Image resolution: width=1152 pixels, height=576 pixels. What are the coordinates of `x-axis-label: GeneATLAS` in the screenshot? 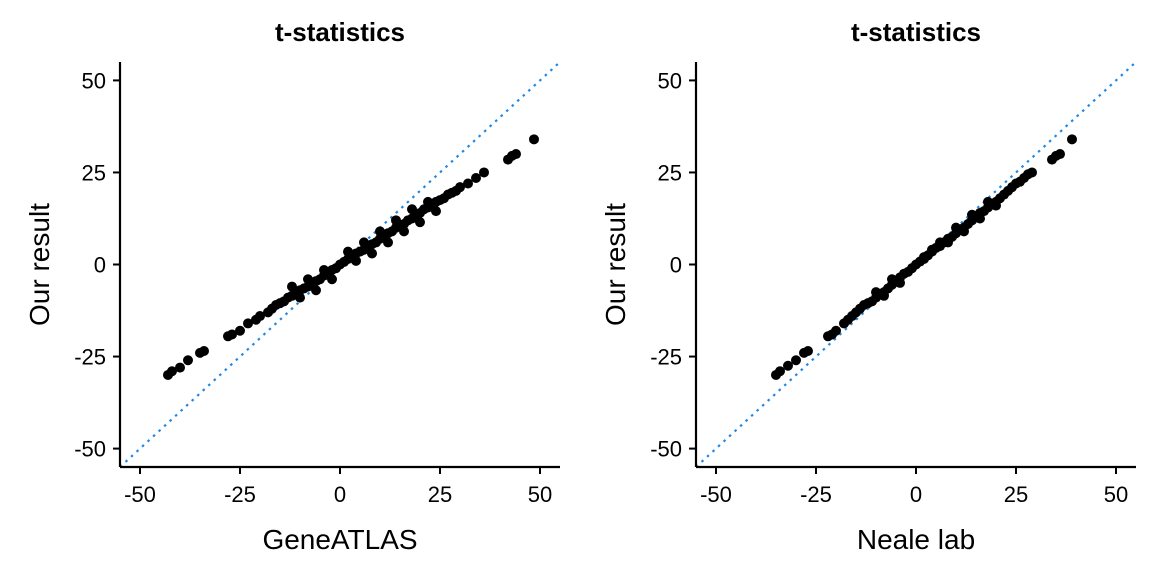 It's located at (339, 539).